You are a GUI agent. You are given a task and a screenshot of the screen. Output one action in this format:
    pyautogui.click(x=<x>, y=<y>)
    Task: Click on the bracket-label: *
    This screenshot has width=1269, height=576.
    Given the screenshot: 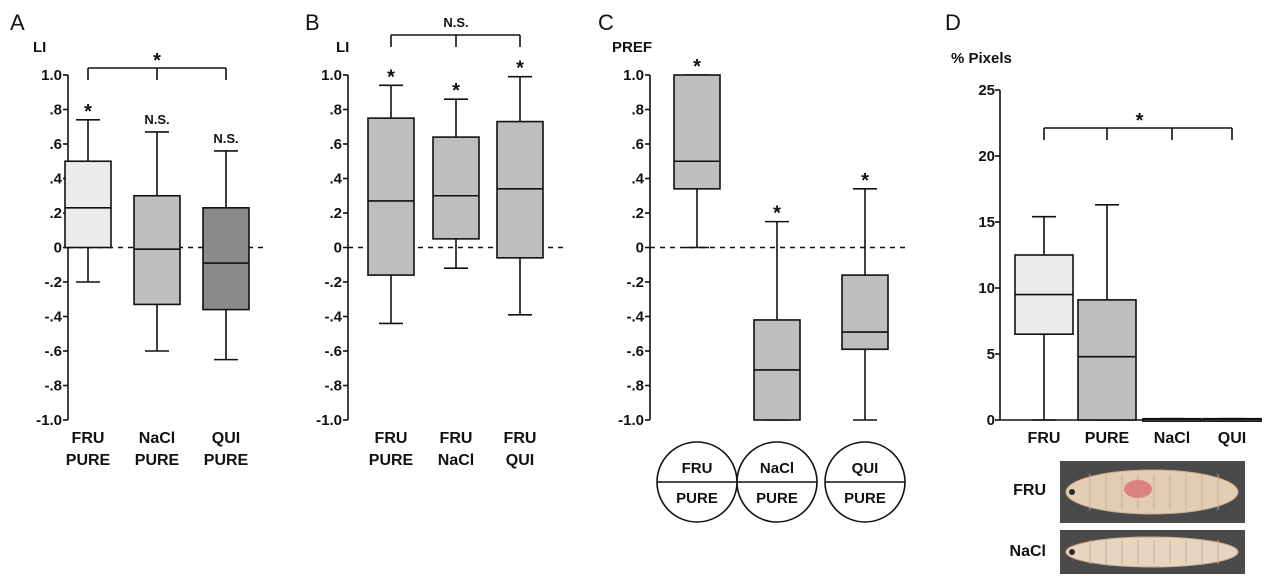 What is the action you would take?
    pyautogui.click(x=157, y=61)
    